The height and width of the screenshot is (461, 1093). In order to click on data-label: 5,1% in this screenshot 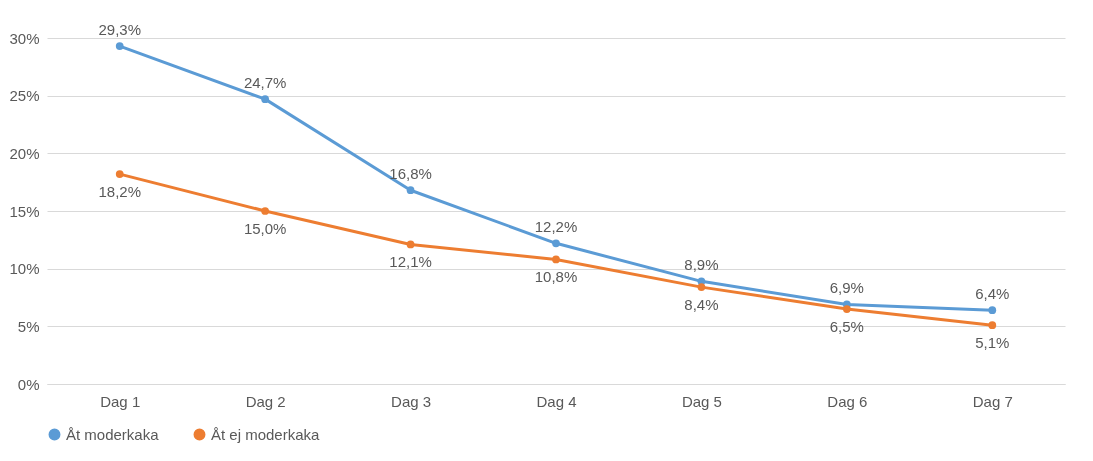, I will do `click(992, 343)`.